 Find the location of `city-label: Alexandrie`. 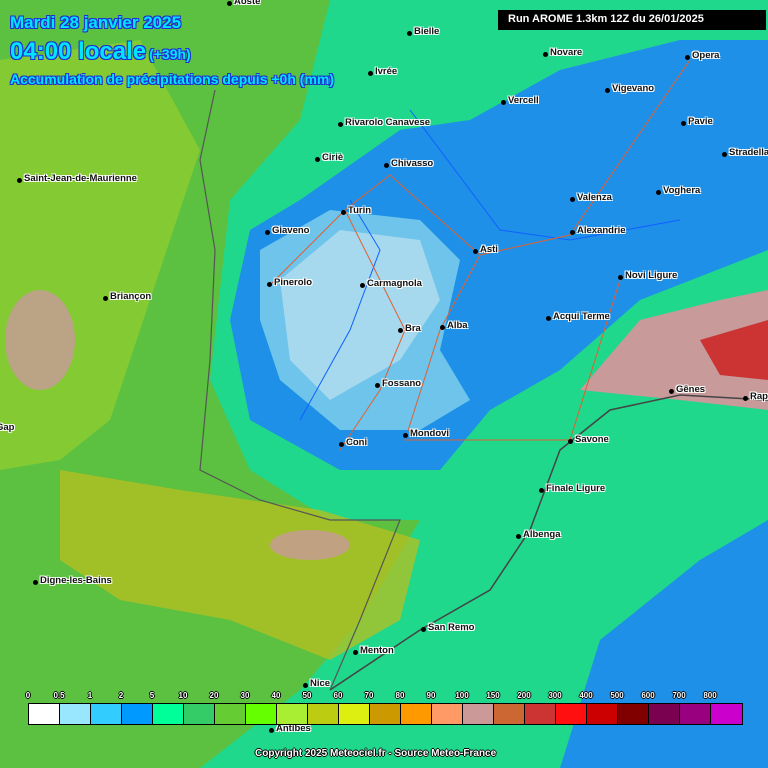

city-label: Alexandrie is located at coordinates (598, 230).